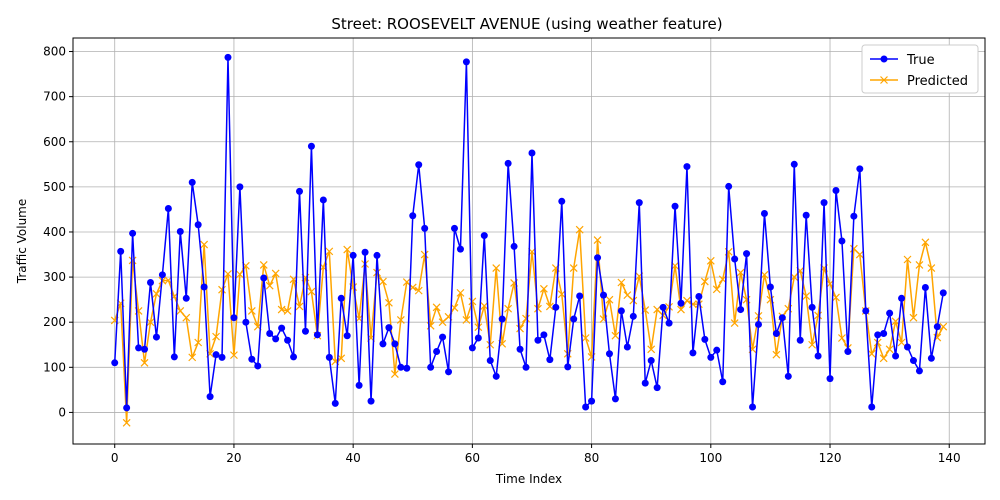  Describe the element at coordinates (920, 60) in the screenshot. I see `legend-label-true: True` at that location.